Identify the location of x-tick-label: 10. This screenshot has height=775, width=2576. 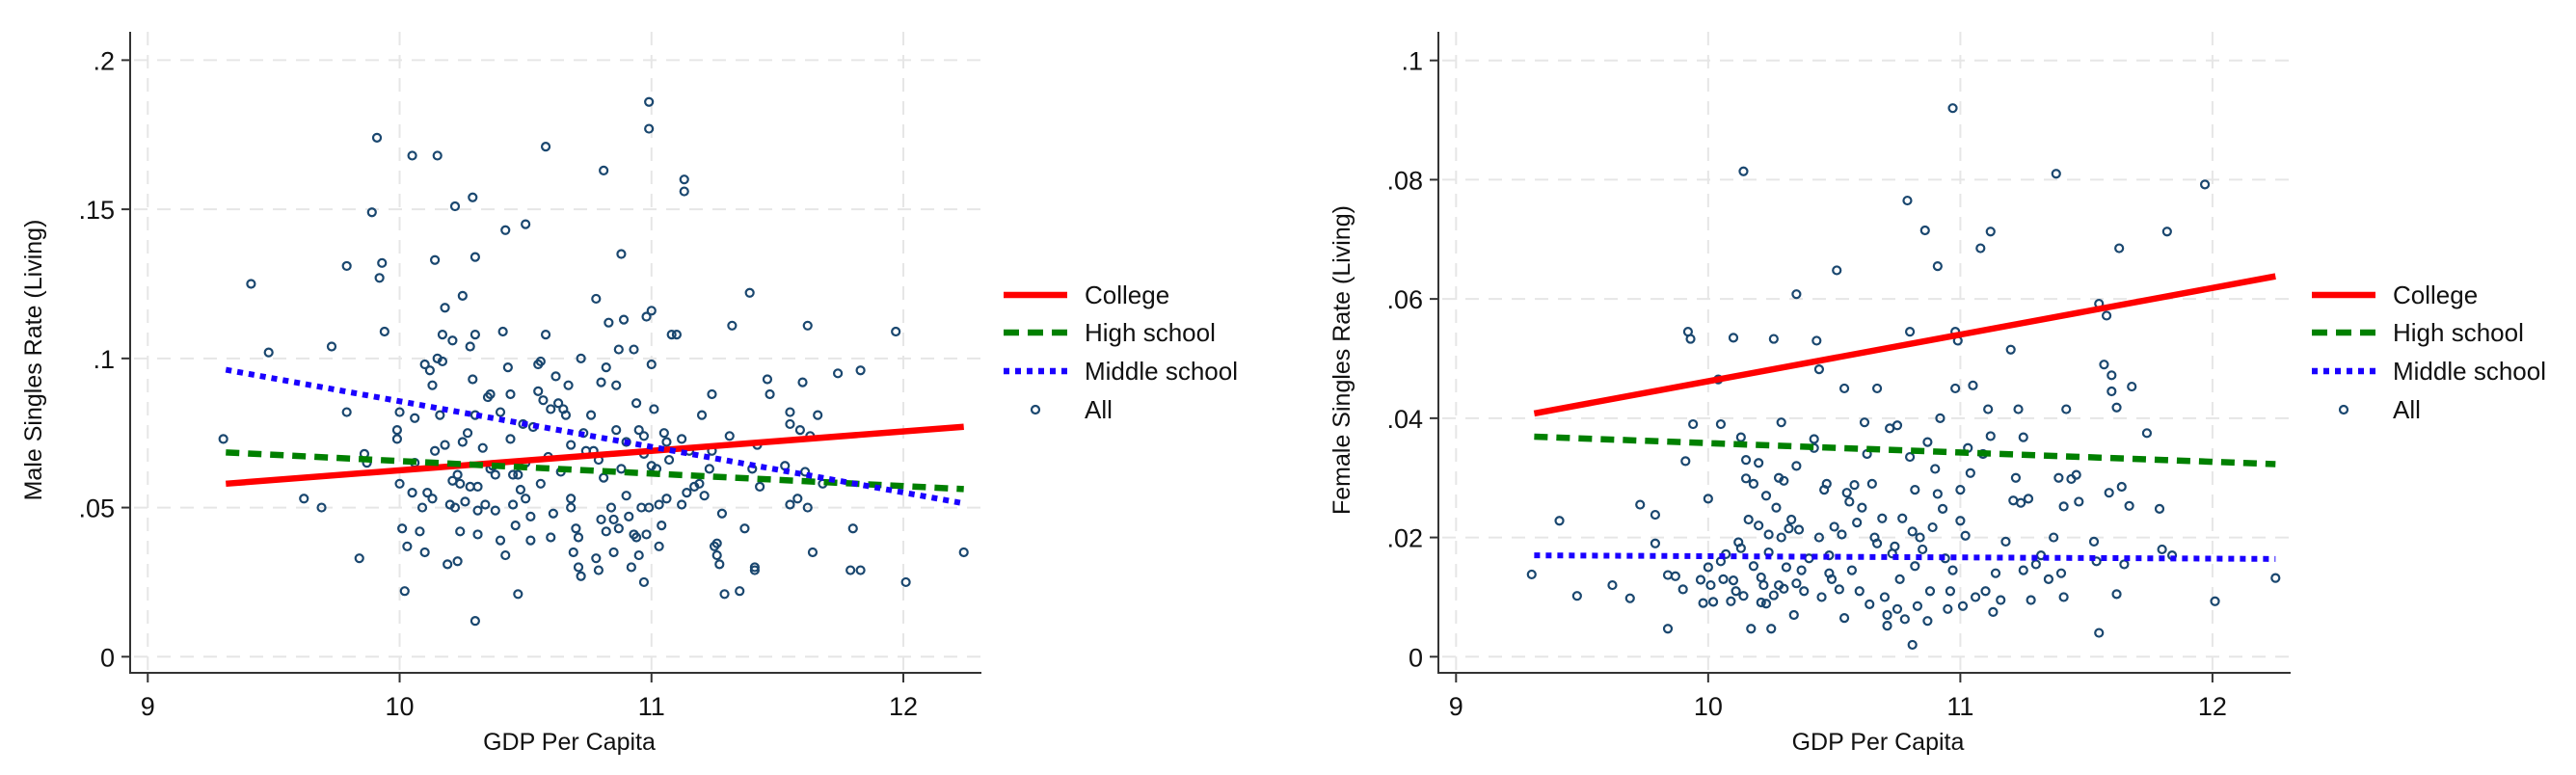
(401, 706).